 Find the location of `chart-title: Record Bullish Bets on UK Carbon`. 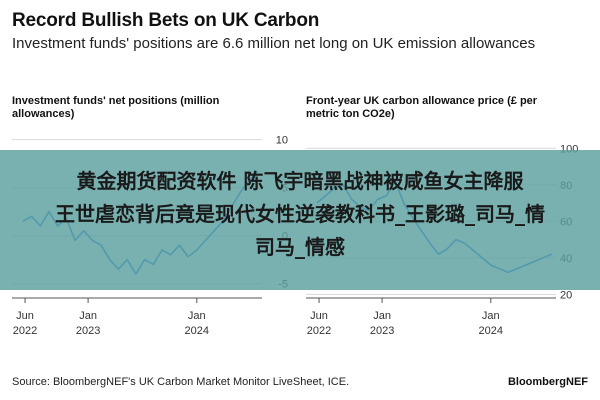

chart-title: Record Bullish Bets on UK Carbon is located at coordinates (166, 20).